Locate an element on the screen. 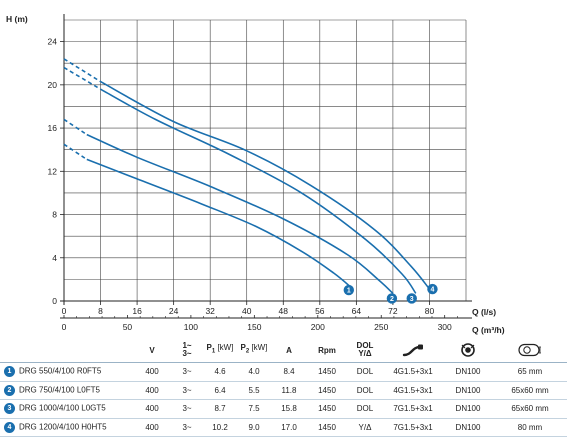 The image size is (567, 441). table-header-row: V 1~ 3~ P1 [kW] P2 [kW] A Rpm DOL Y/Δ is located at coordinates (283, 350).